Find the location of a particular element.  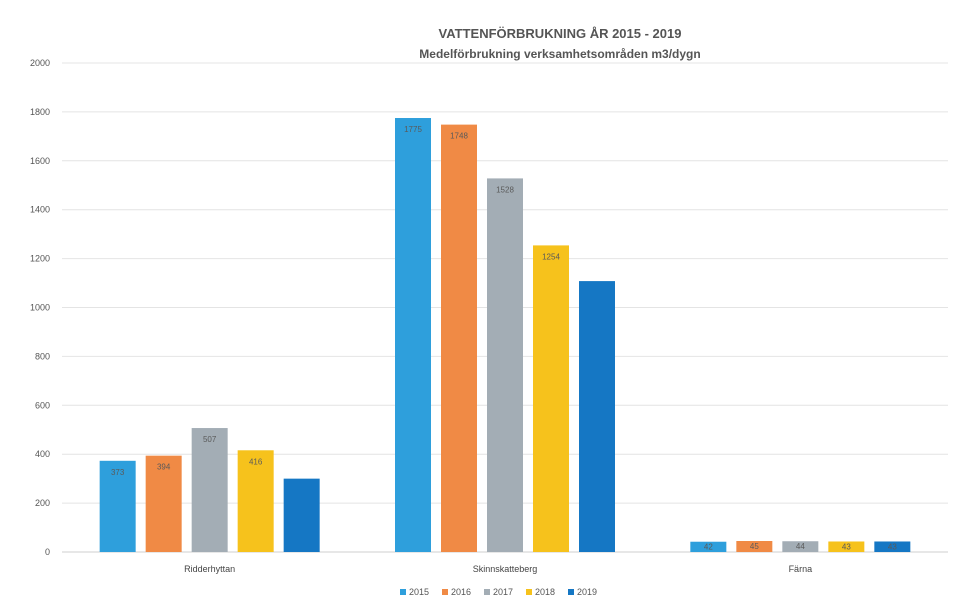

legend-swatch-2016 is located at coordinates (445, 592).